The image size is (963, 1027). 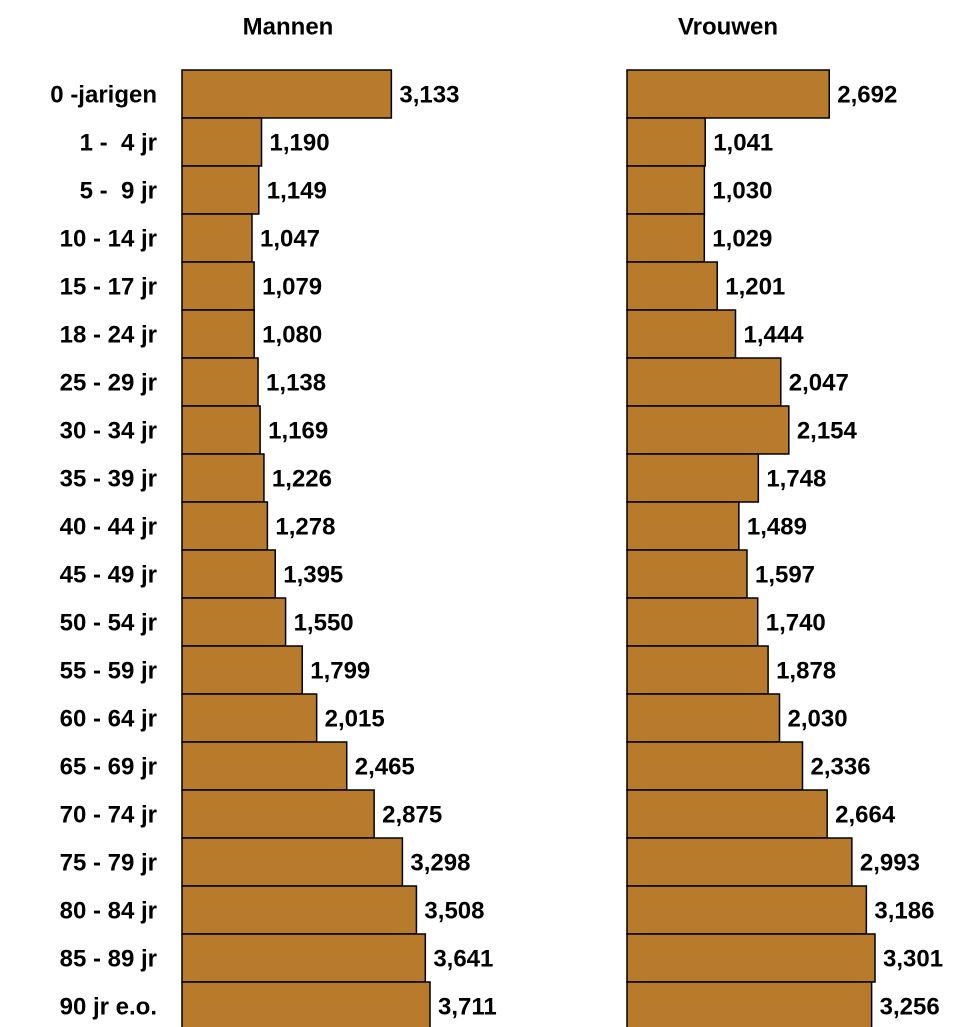 I want to click on value-label: 2,047, so click(x=819, y=382).